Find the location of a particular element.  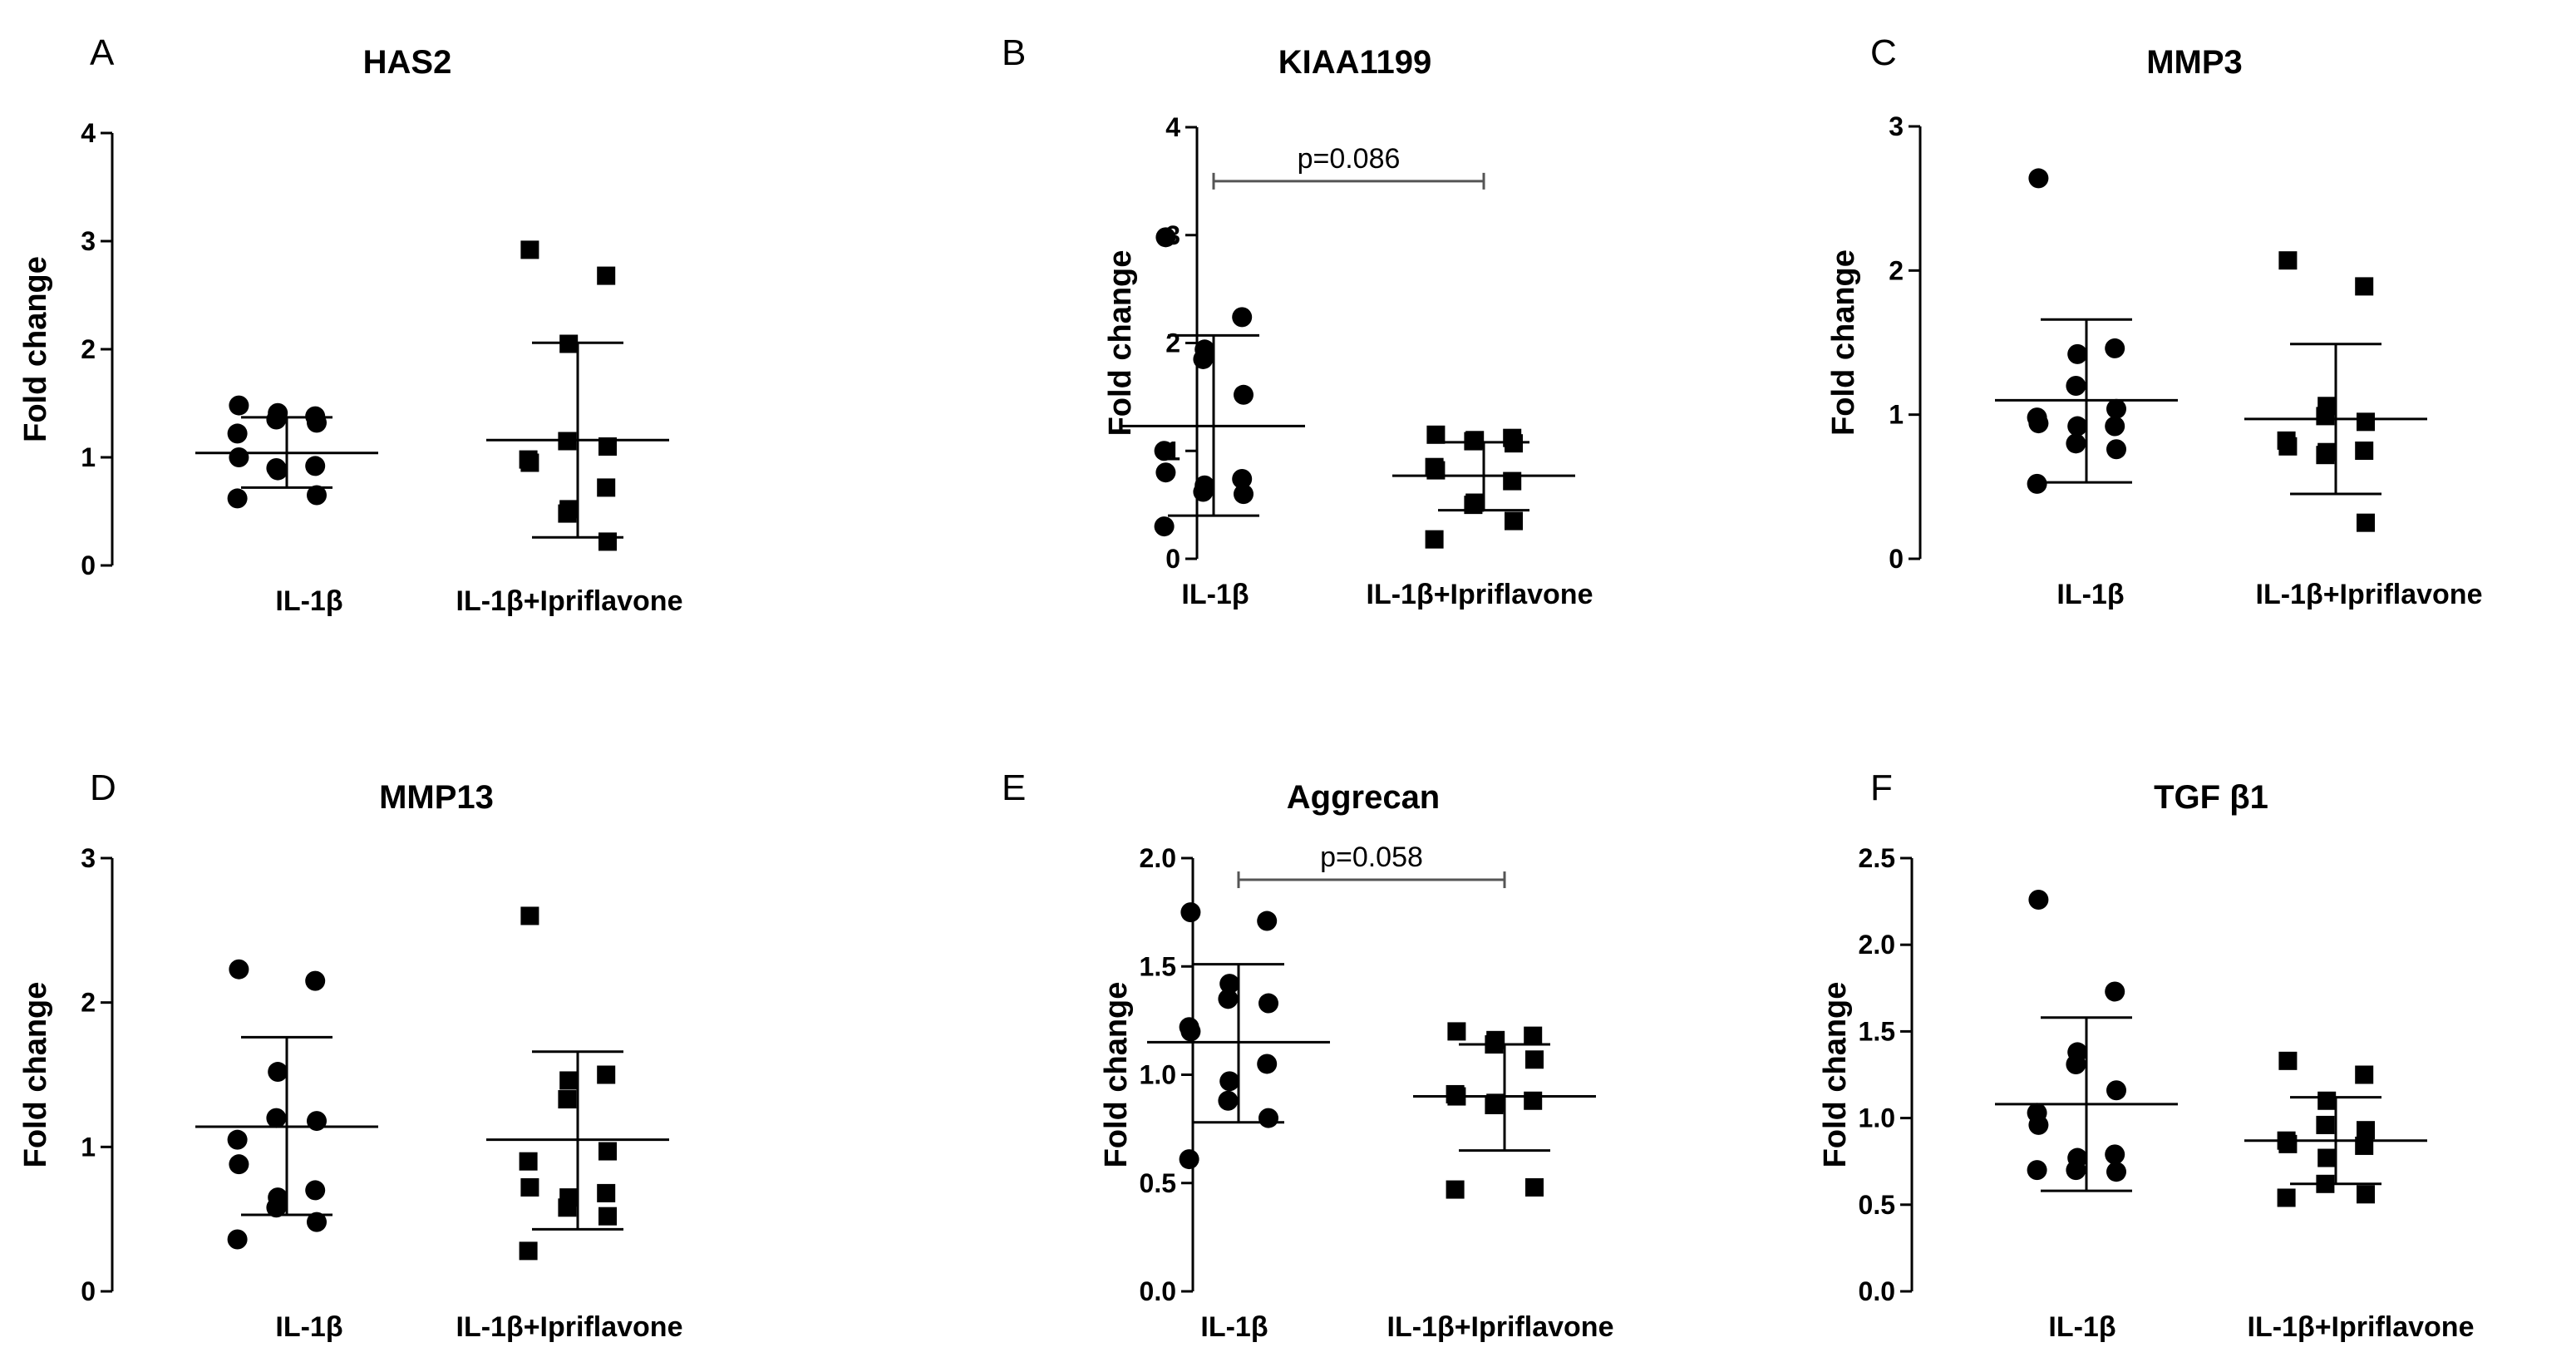

panel-letter: C is located at coordinates (1883, 52).